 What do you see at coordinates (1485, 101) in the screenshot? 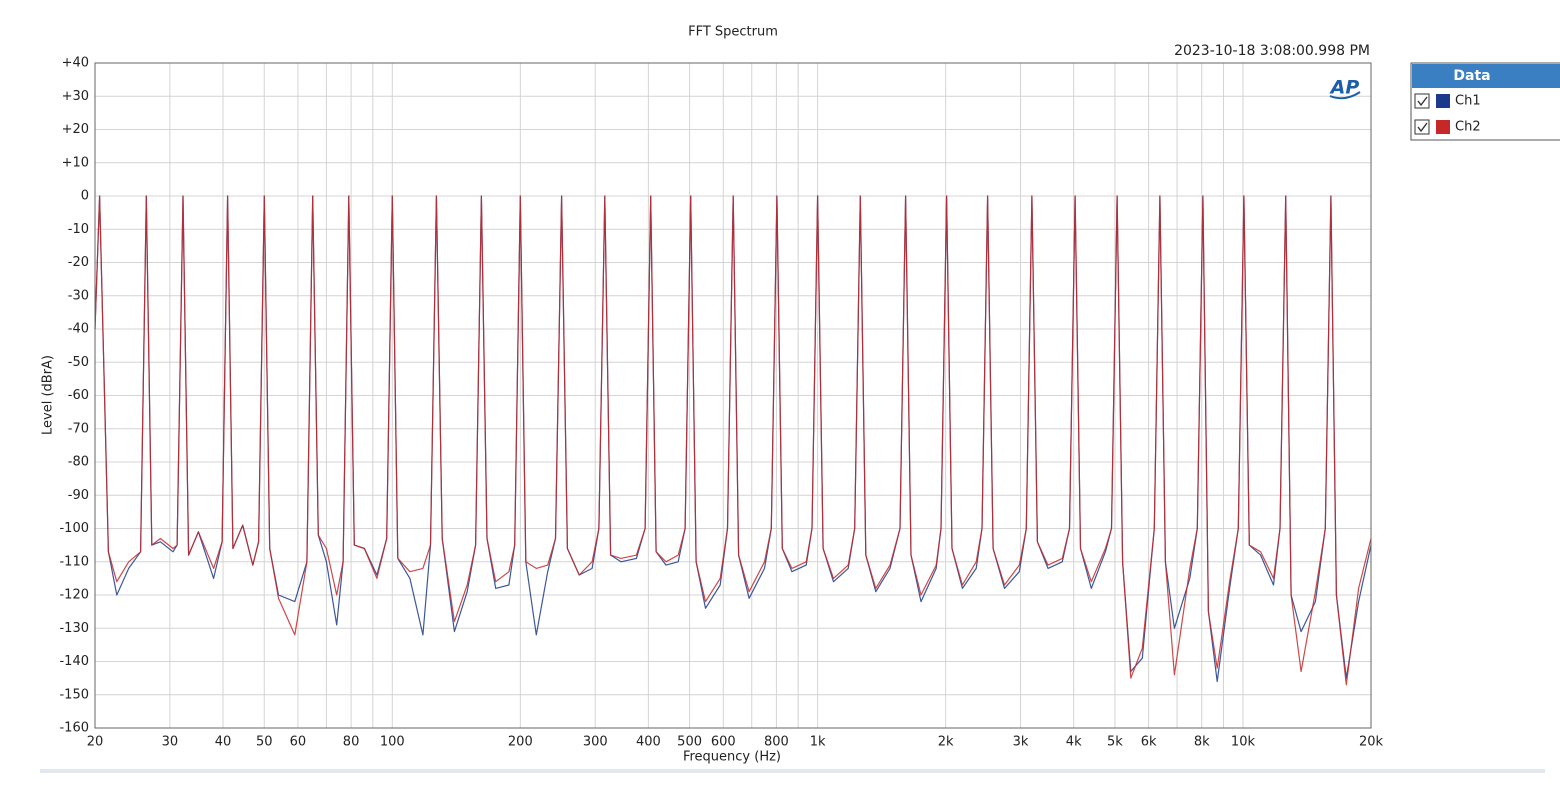
I see `legend: Data Ch1 Ch2` at bounding box center [1485, 101].